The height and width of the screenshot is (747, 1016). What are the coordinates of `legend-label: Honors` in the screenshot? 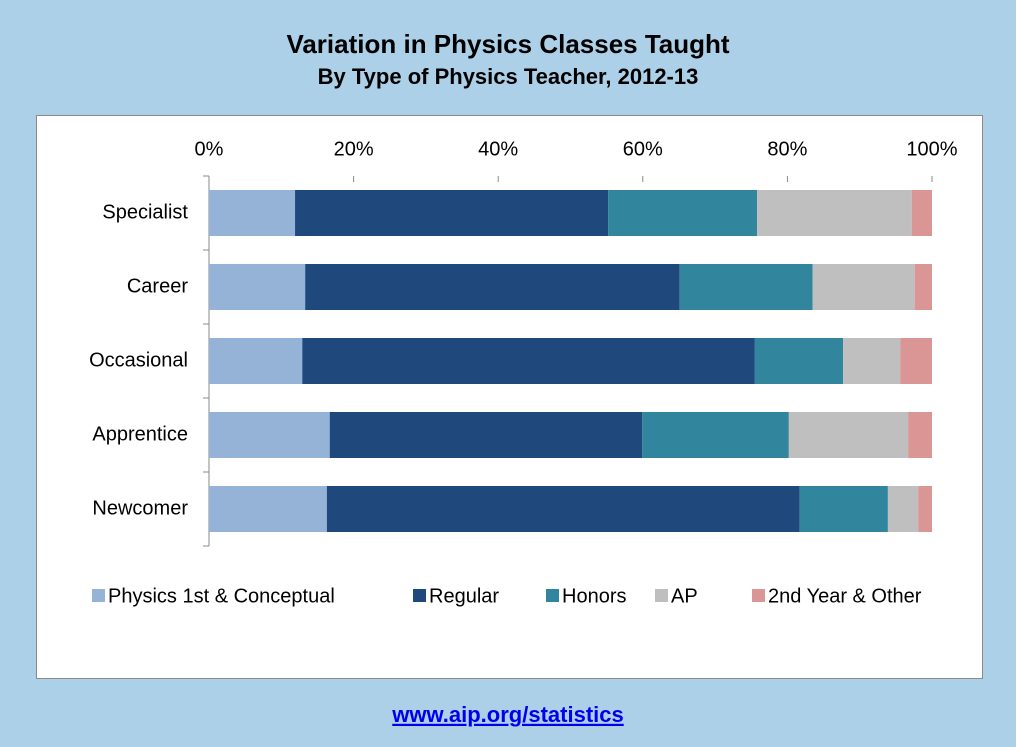 It's located at (594, 596).